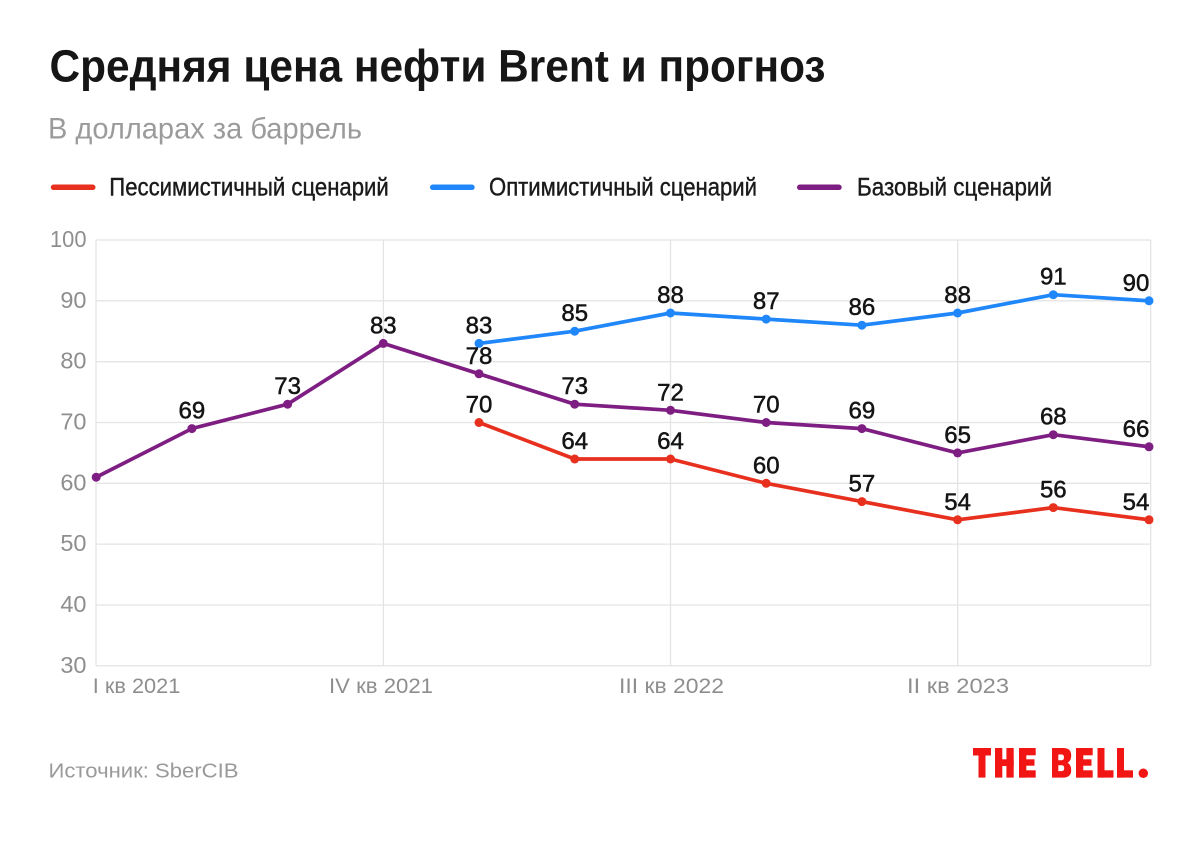 This screenshot has height=841, width=1200. Describe the element at coordinates (73, 361) in the screenshot. I see `svg-text: 80` at that location.